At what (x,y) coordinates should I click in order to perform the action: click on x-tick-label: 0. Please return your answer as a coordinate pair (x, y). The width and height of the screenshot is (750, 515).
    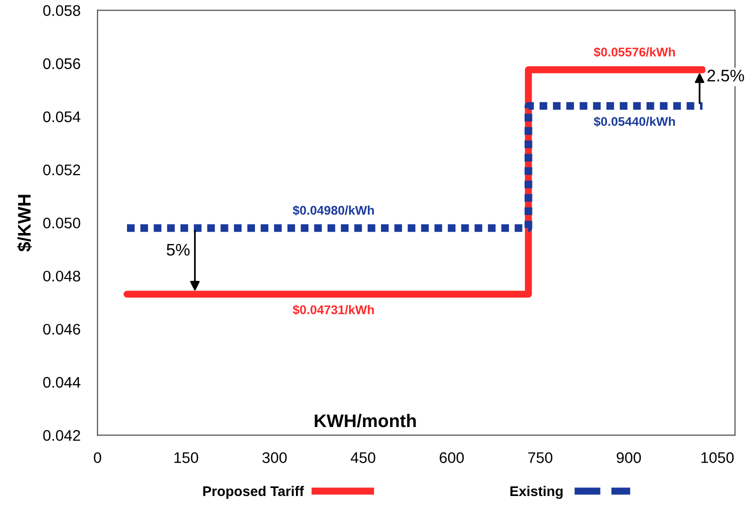
    Looking at the image, I should click on (98, 458).